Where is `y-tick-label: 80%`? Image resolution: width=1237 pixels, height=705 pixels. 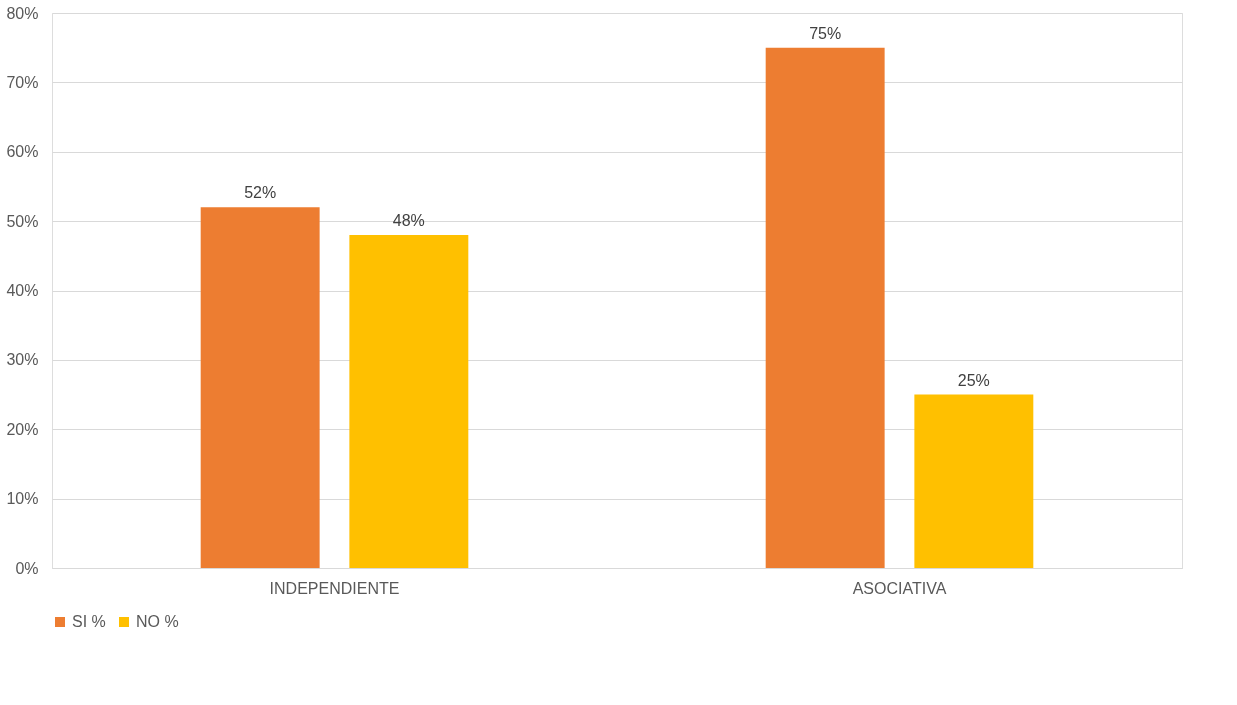
y-tick-label: 80% is located at coordinates (22, 13).